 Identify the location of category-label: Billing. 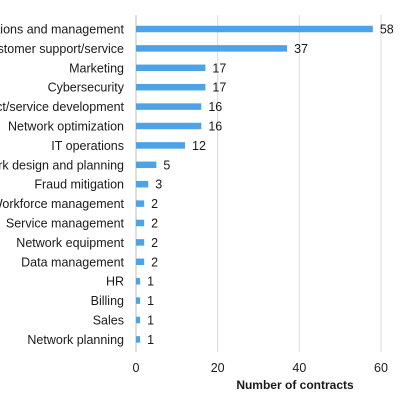
(107, 301).